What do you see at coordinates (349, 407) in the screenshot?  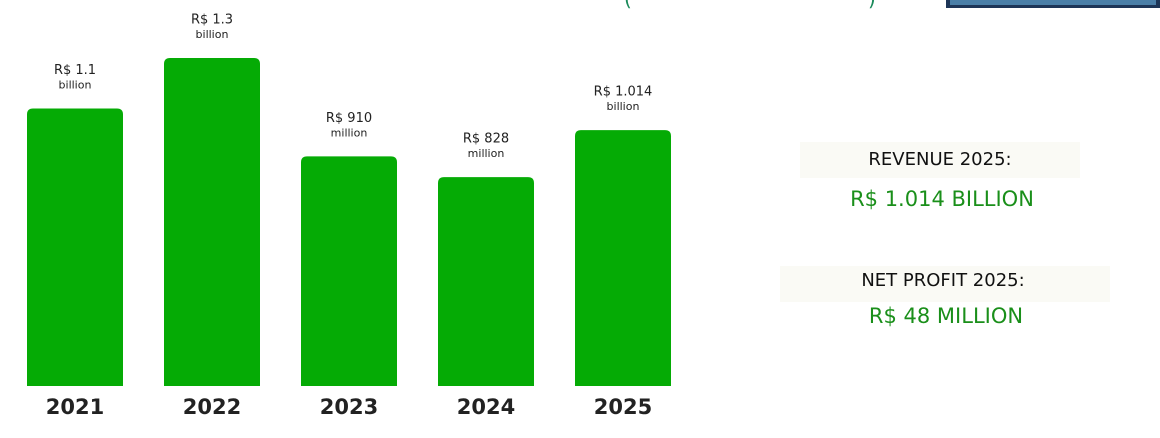 I see `x-tick-label: 2023` at bounding box center [349, 407].